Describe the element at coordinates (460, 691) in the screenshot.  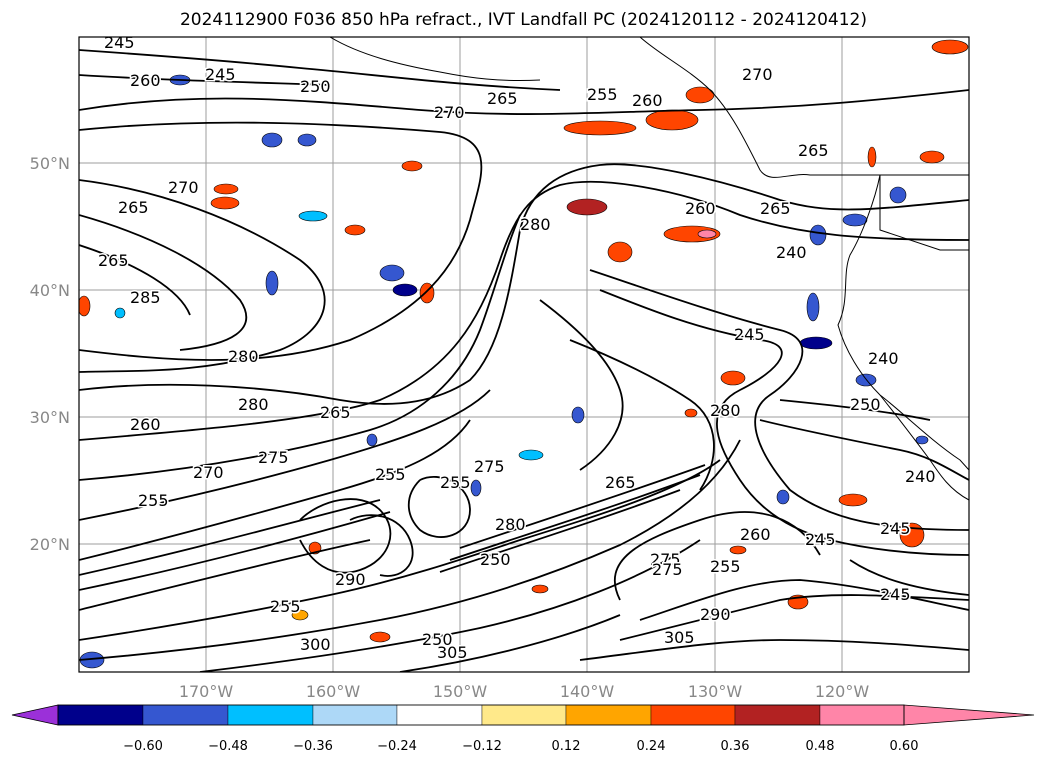
I see `lon-label-150w: 150°W` at that location.